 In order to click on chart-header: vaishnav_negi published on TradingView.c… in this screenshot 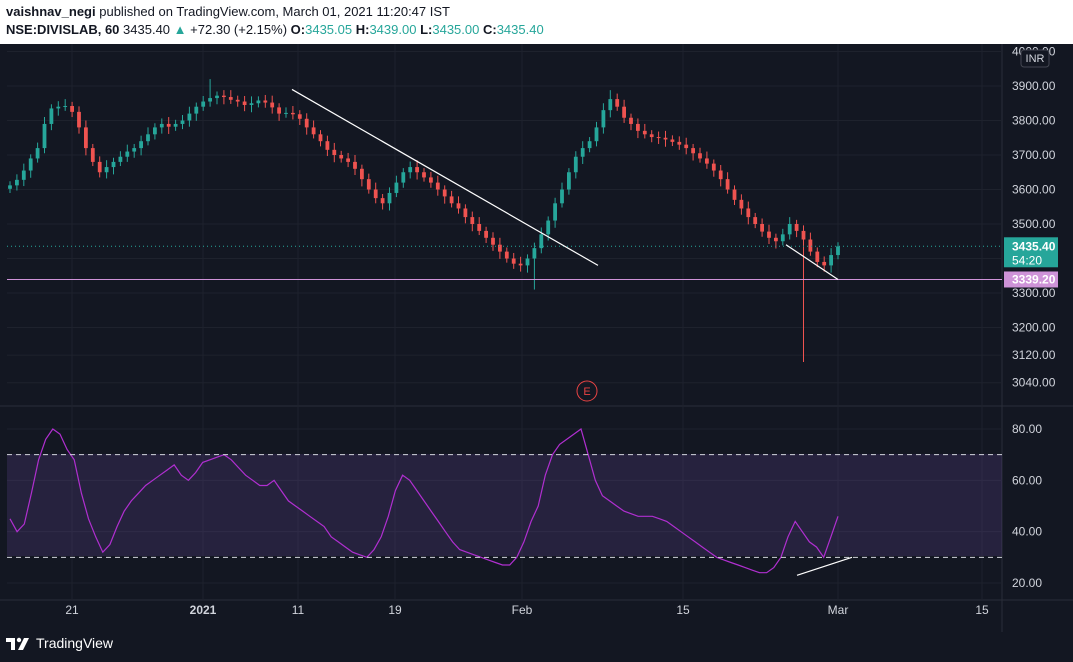, I will do `click(536, 22)`.